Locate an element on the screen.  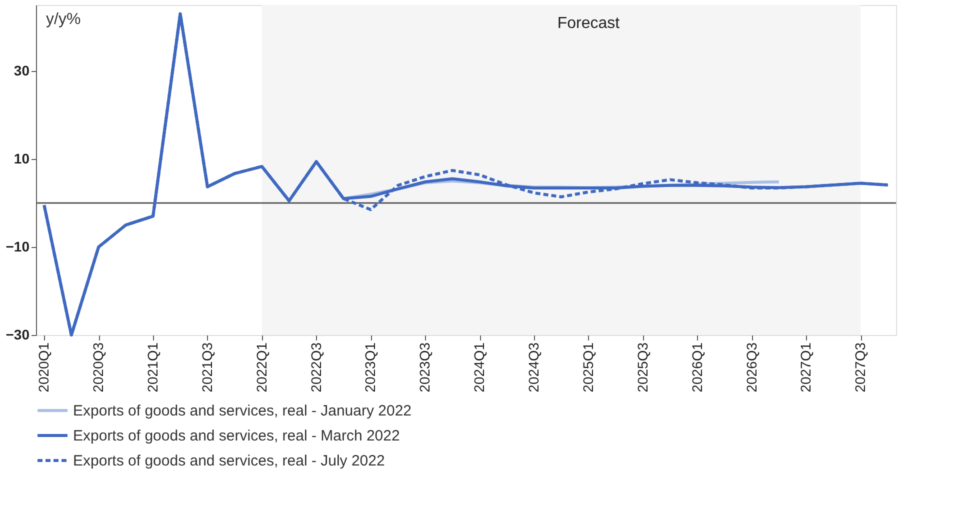
legend-label: Exports of goods and services, real - July 2022 is located at coordinates (229, 461).